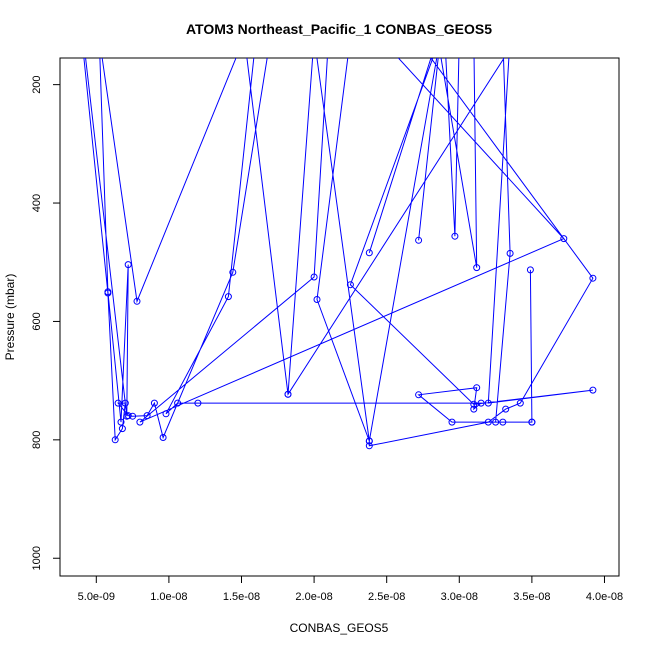  What do you see at coordinates (96, 597) in the screenshot?
I see `x-tick-label: 5.0e-09` at bounding box center [96, 597].